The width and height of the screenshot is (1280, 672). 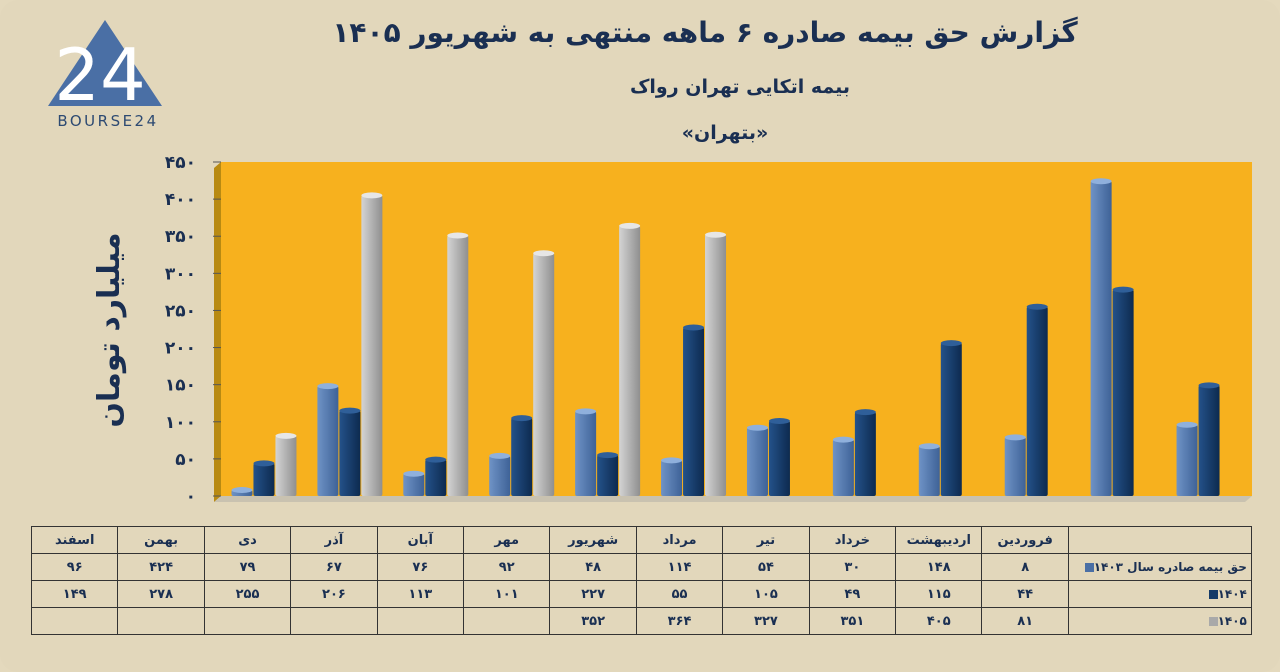 What do you see at coordinates (939, 567) in the screenshot?
I see `table-cell: ۱۴۸` at bounding box center [939, 567].